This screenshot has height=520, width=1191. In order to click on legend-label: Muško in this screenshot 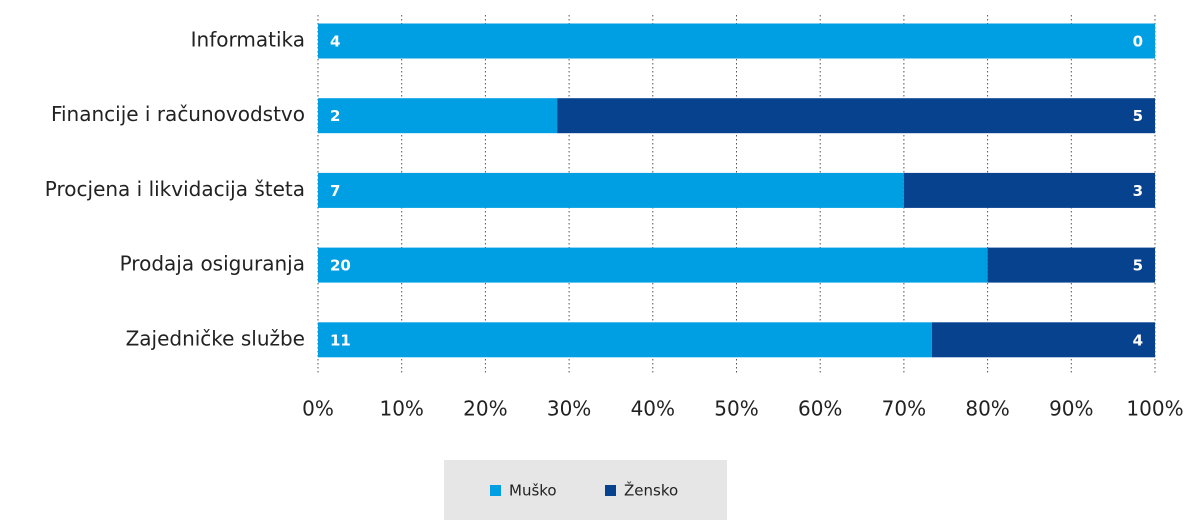, I will do `click(533, 491)`.